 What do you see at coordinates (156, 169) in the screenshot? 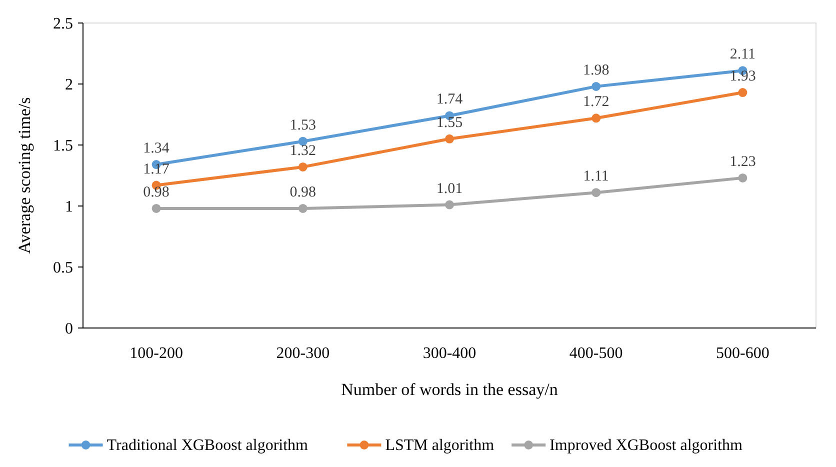
I see `data-label: 1.17` at bounding box center [156, 169].